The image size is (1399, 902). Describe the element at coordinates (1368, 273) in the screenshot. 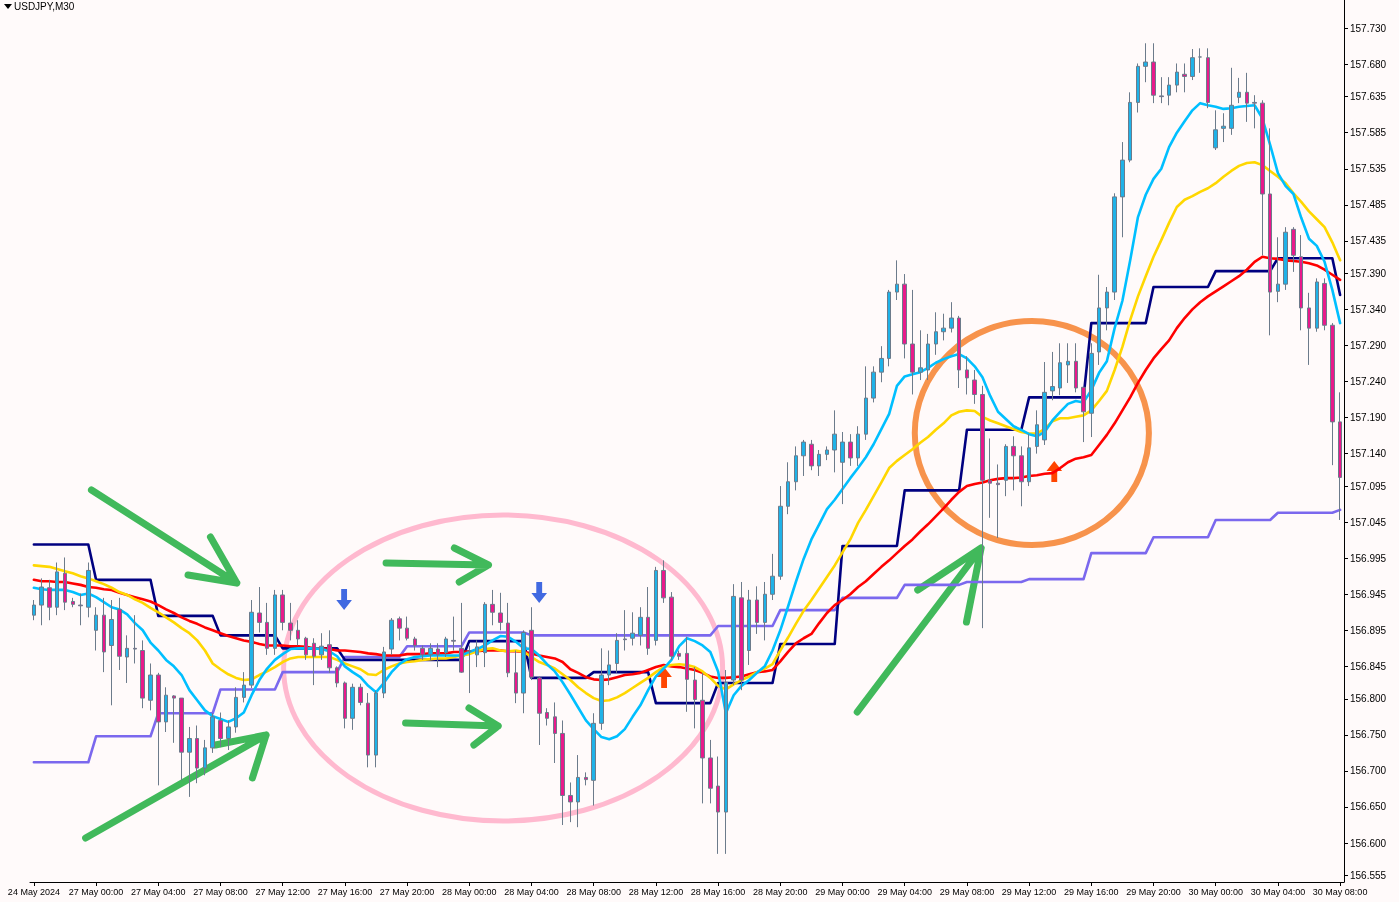

I see `y-tick-label: 157.390` at that location.